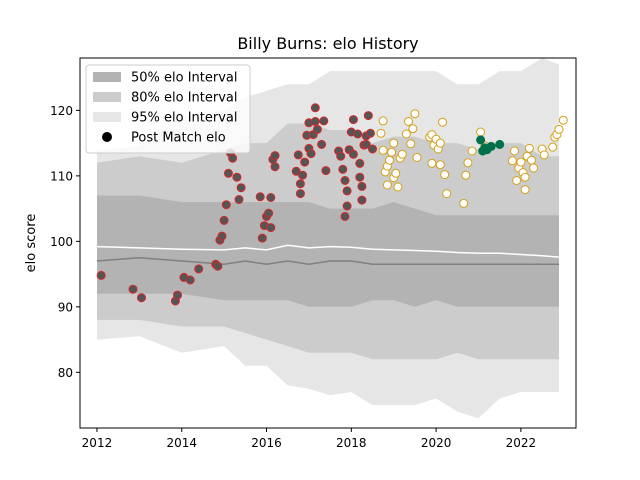  What do you see at coordinates (65, 307) in the screenshot?
I see `y-tick-label: 90` at bounding box center [65, 307].